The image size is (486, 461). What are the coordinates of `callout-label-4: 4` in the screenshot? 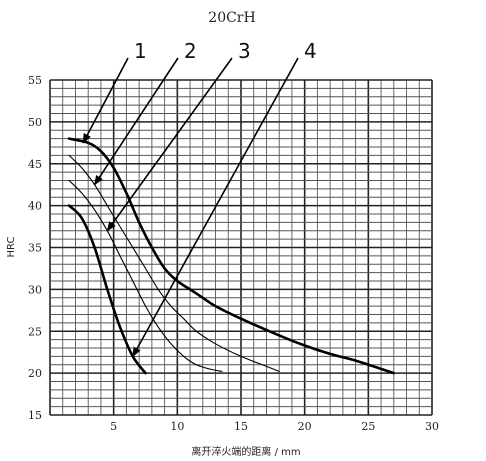 It's located at (310, 51).